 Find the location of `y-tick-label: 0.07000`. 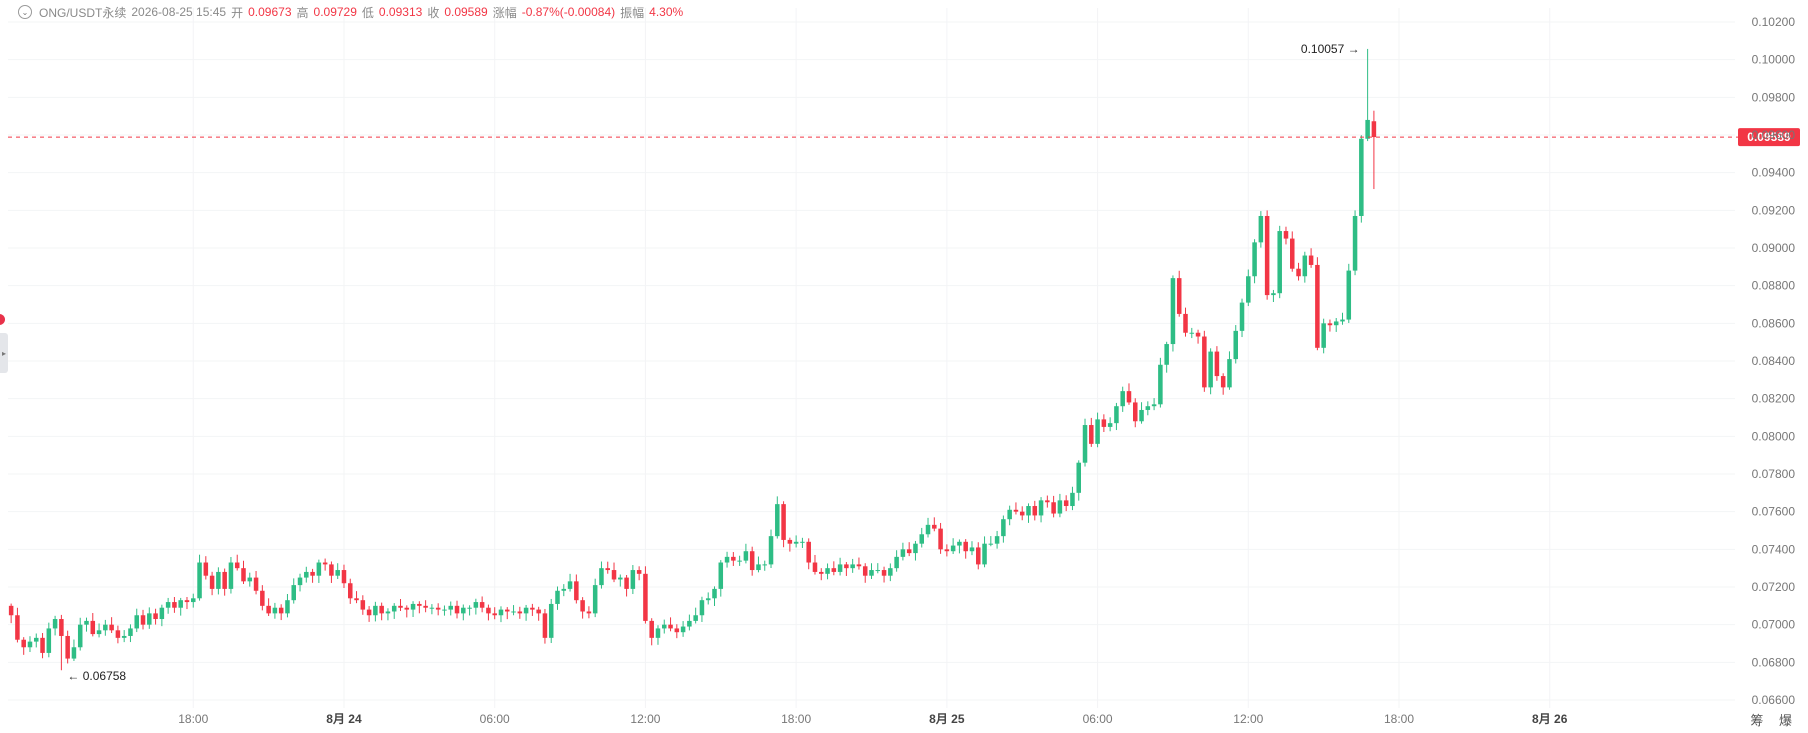

y-tick-label: 0.07000 is located at coordinates (1774, 625).